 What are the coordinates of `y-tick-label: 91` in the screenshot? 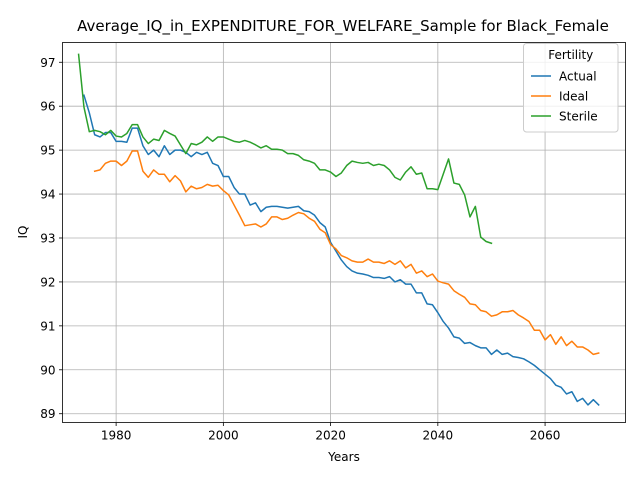 It's located at (47, 326).